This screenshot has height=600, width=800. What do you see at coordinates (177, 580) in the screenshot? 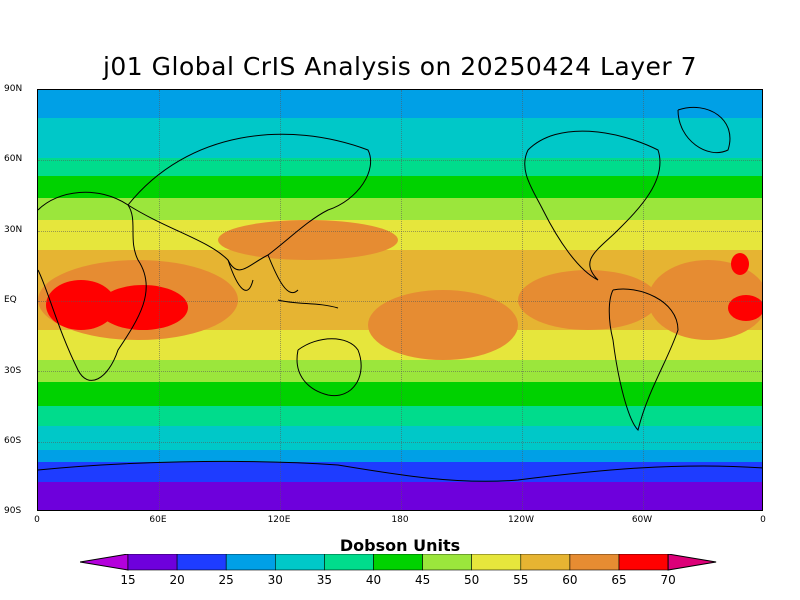
I see `colorbar-label: 20` at bounding box center [177, 580].